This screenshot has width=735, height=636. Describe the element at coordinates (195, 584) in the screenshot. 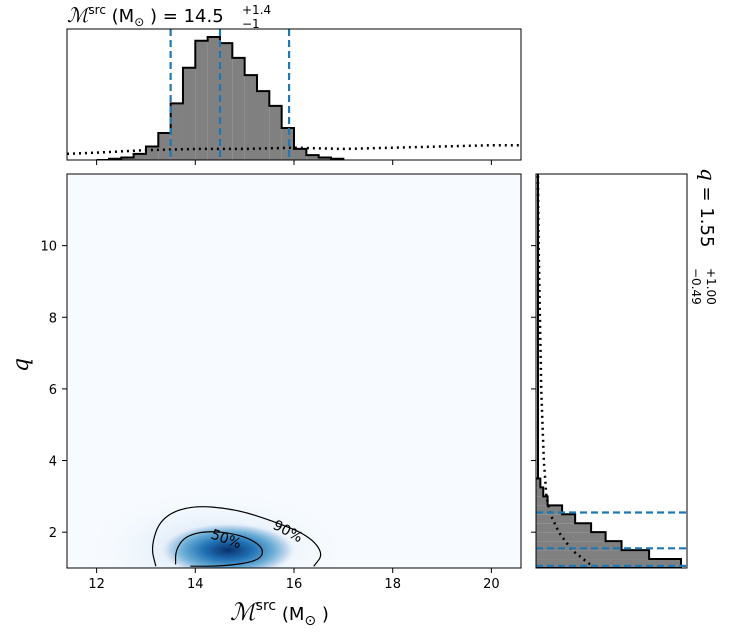

I see `x-tick-label: 14` at that location.